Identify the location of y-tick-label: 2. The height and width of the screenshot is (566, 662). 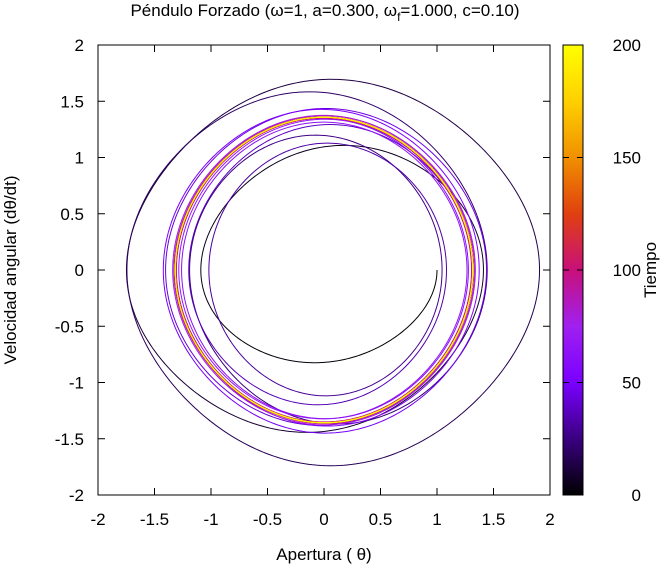
(79, 45).